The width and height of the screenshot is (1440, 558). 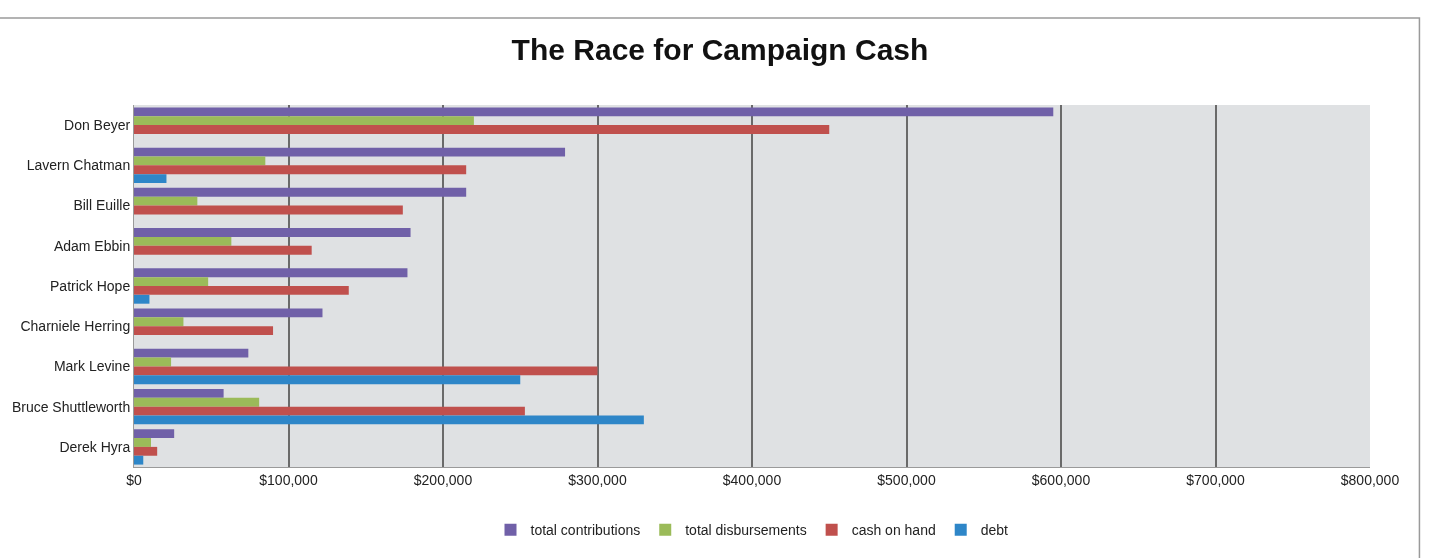 What do you see at coordinates (288, 479) in the screenshot?
I see `x-tick-label: $100,000` at bounding box center [288, 479].